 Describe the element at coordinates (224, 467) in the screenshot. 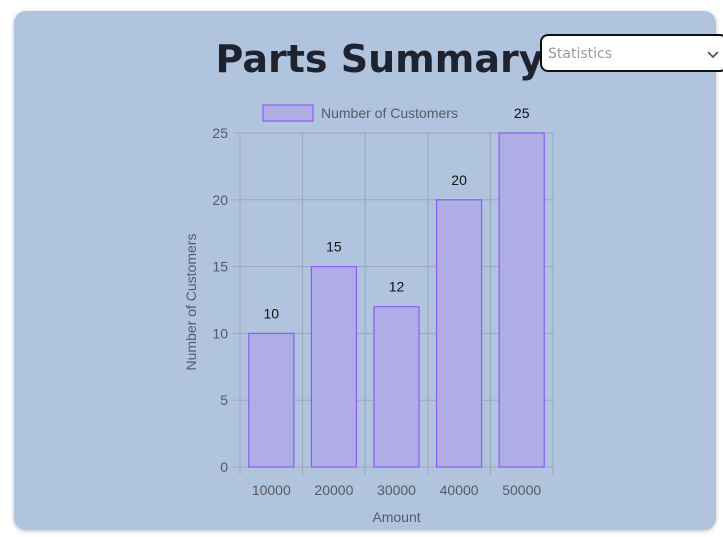

I see `y-tick-label: 0` at that location.